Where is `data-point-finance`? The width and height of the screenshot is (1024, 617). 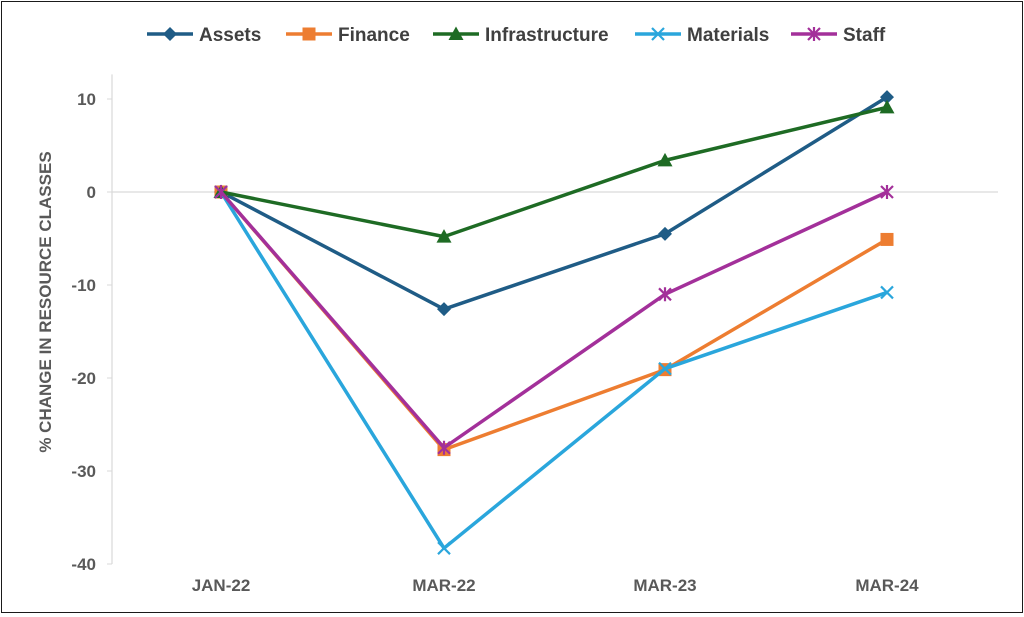 data-point-finance is located at coordinates (887, 239).